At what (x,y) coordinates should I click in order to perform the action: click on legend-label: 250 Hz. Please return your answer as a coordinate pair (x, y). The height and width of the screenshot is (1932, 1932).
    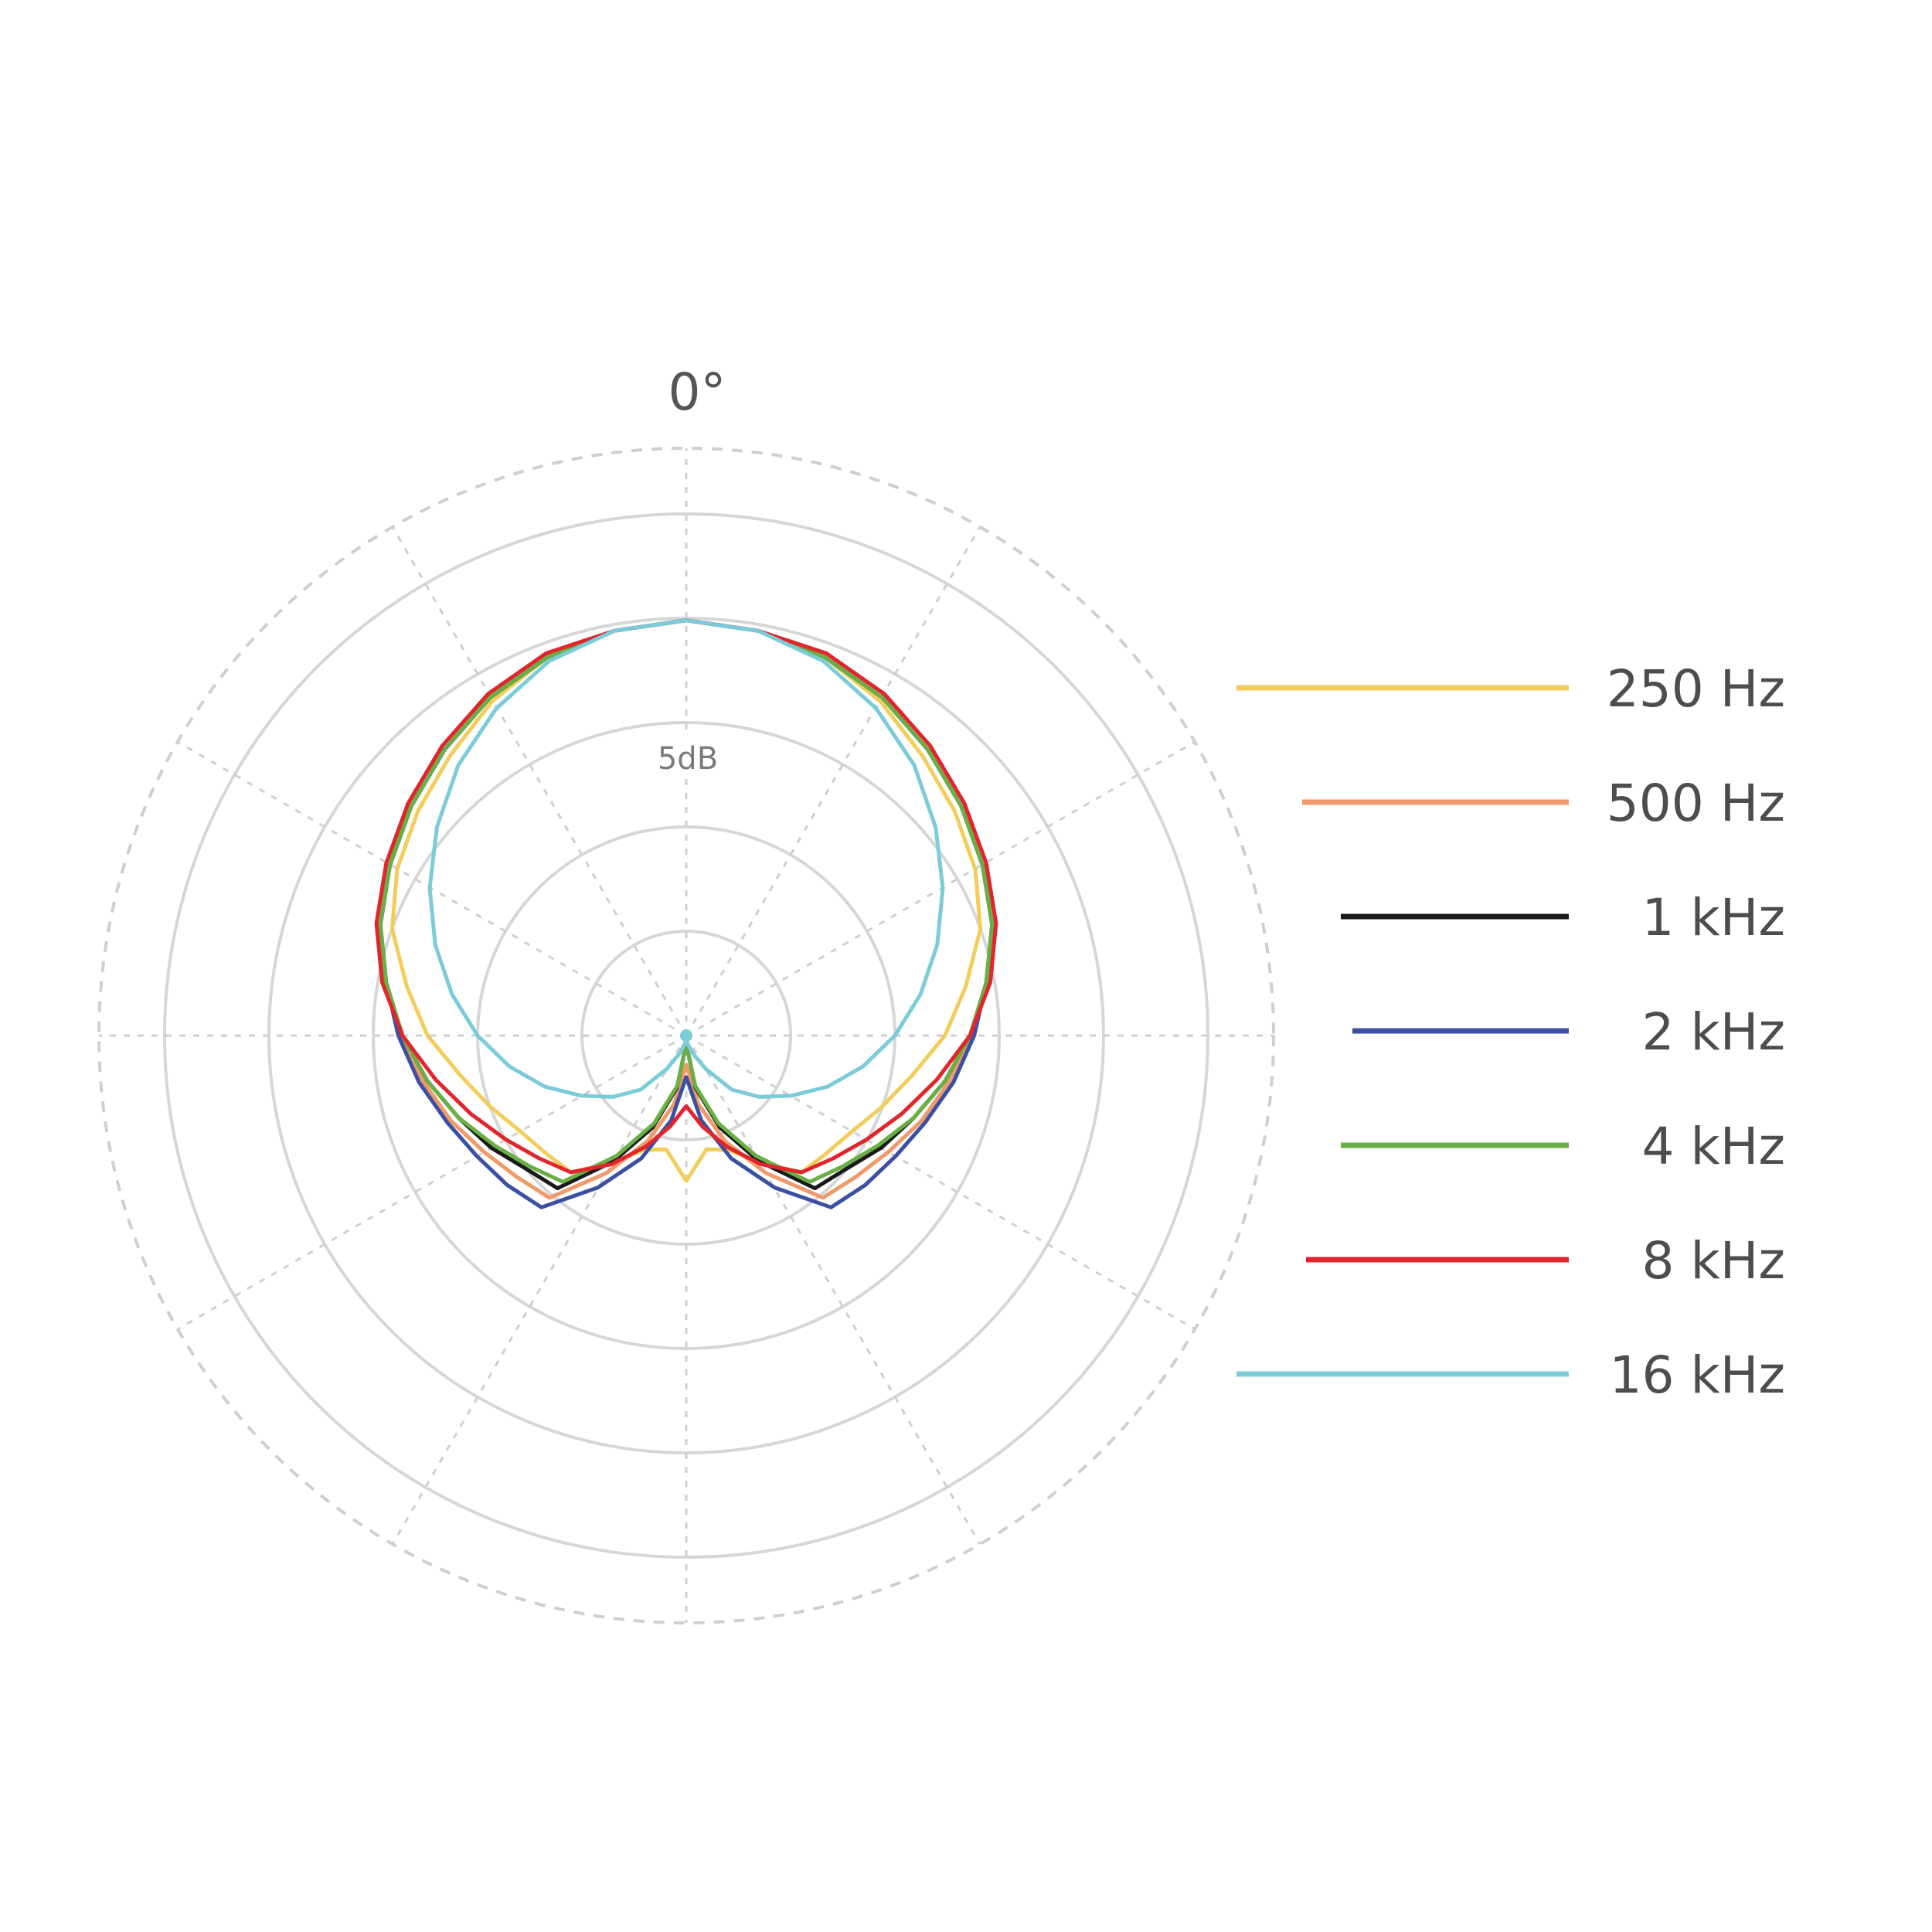
    Looking at the image, I should click on (1696, 689).